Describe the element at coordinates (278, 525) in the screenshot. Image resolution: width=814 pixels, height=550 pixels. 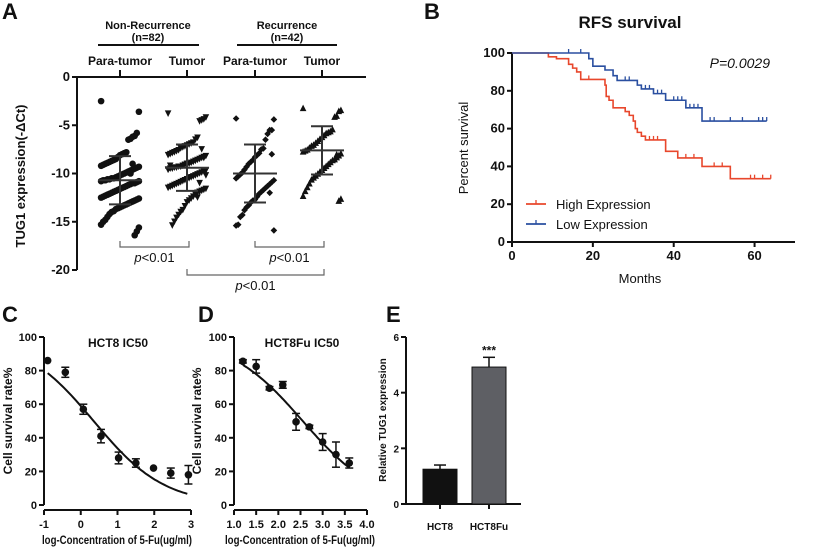
I see `x-tick-label: 2.0` at that location.